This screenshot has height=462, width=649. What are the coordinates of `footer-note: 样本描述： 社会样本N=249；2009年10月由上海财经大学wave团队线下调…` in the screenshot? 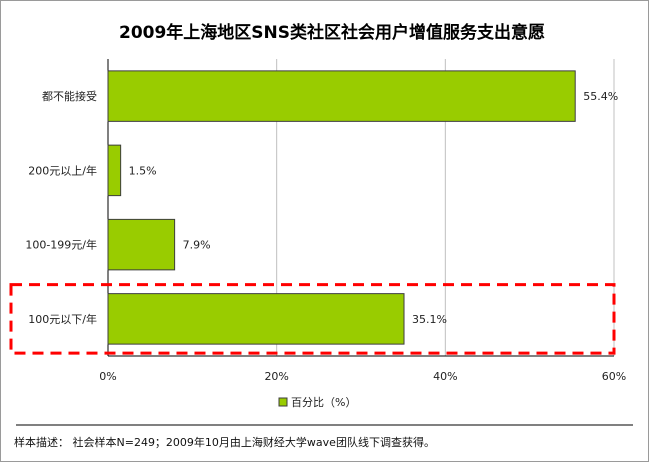 It's located at (224, 442).